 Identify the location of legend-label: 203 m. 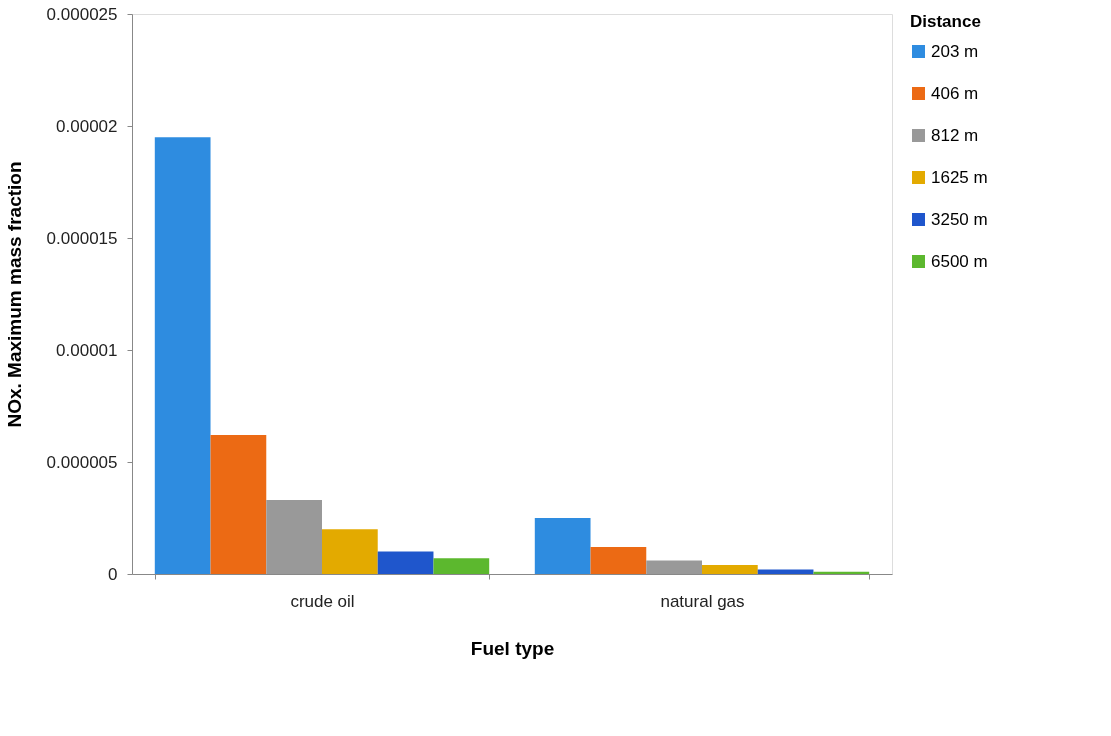
(955, 51).